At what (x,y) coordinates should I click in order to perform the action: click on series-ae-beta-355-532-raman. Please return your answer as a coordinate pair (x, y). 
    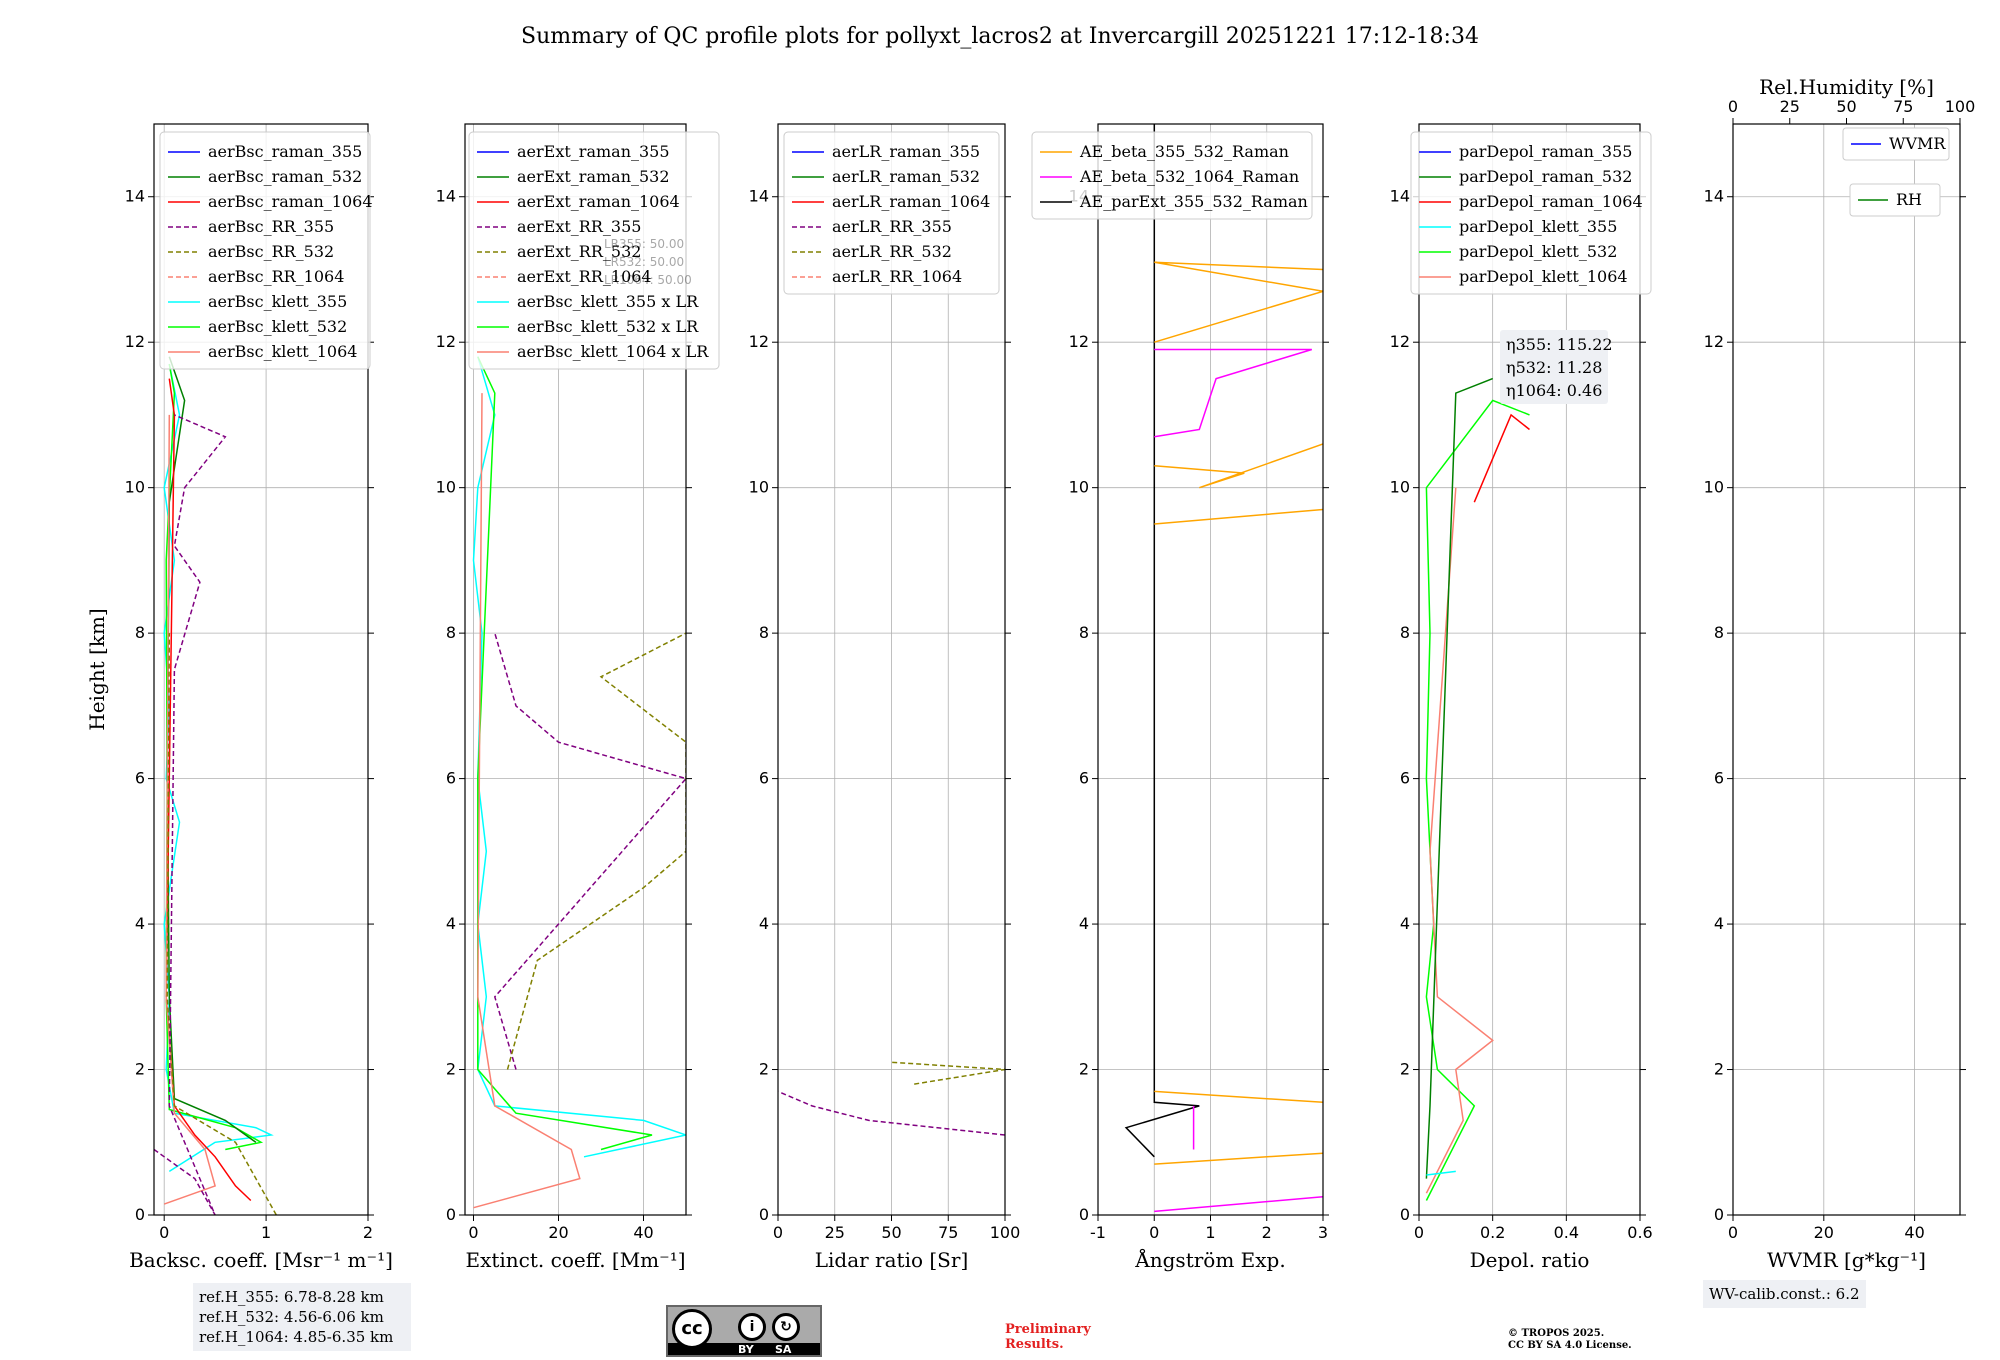
    Looking at the image, I should click on (1238, 1158).